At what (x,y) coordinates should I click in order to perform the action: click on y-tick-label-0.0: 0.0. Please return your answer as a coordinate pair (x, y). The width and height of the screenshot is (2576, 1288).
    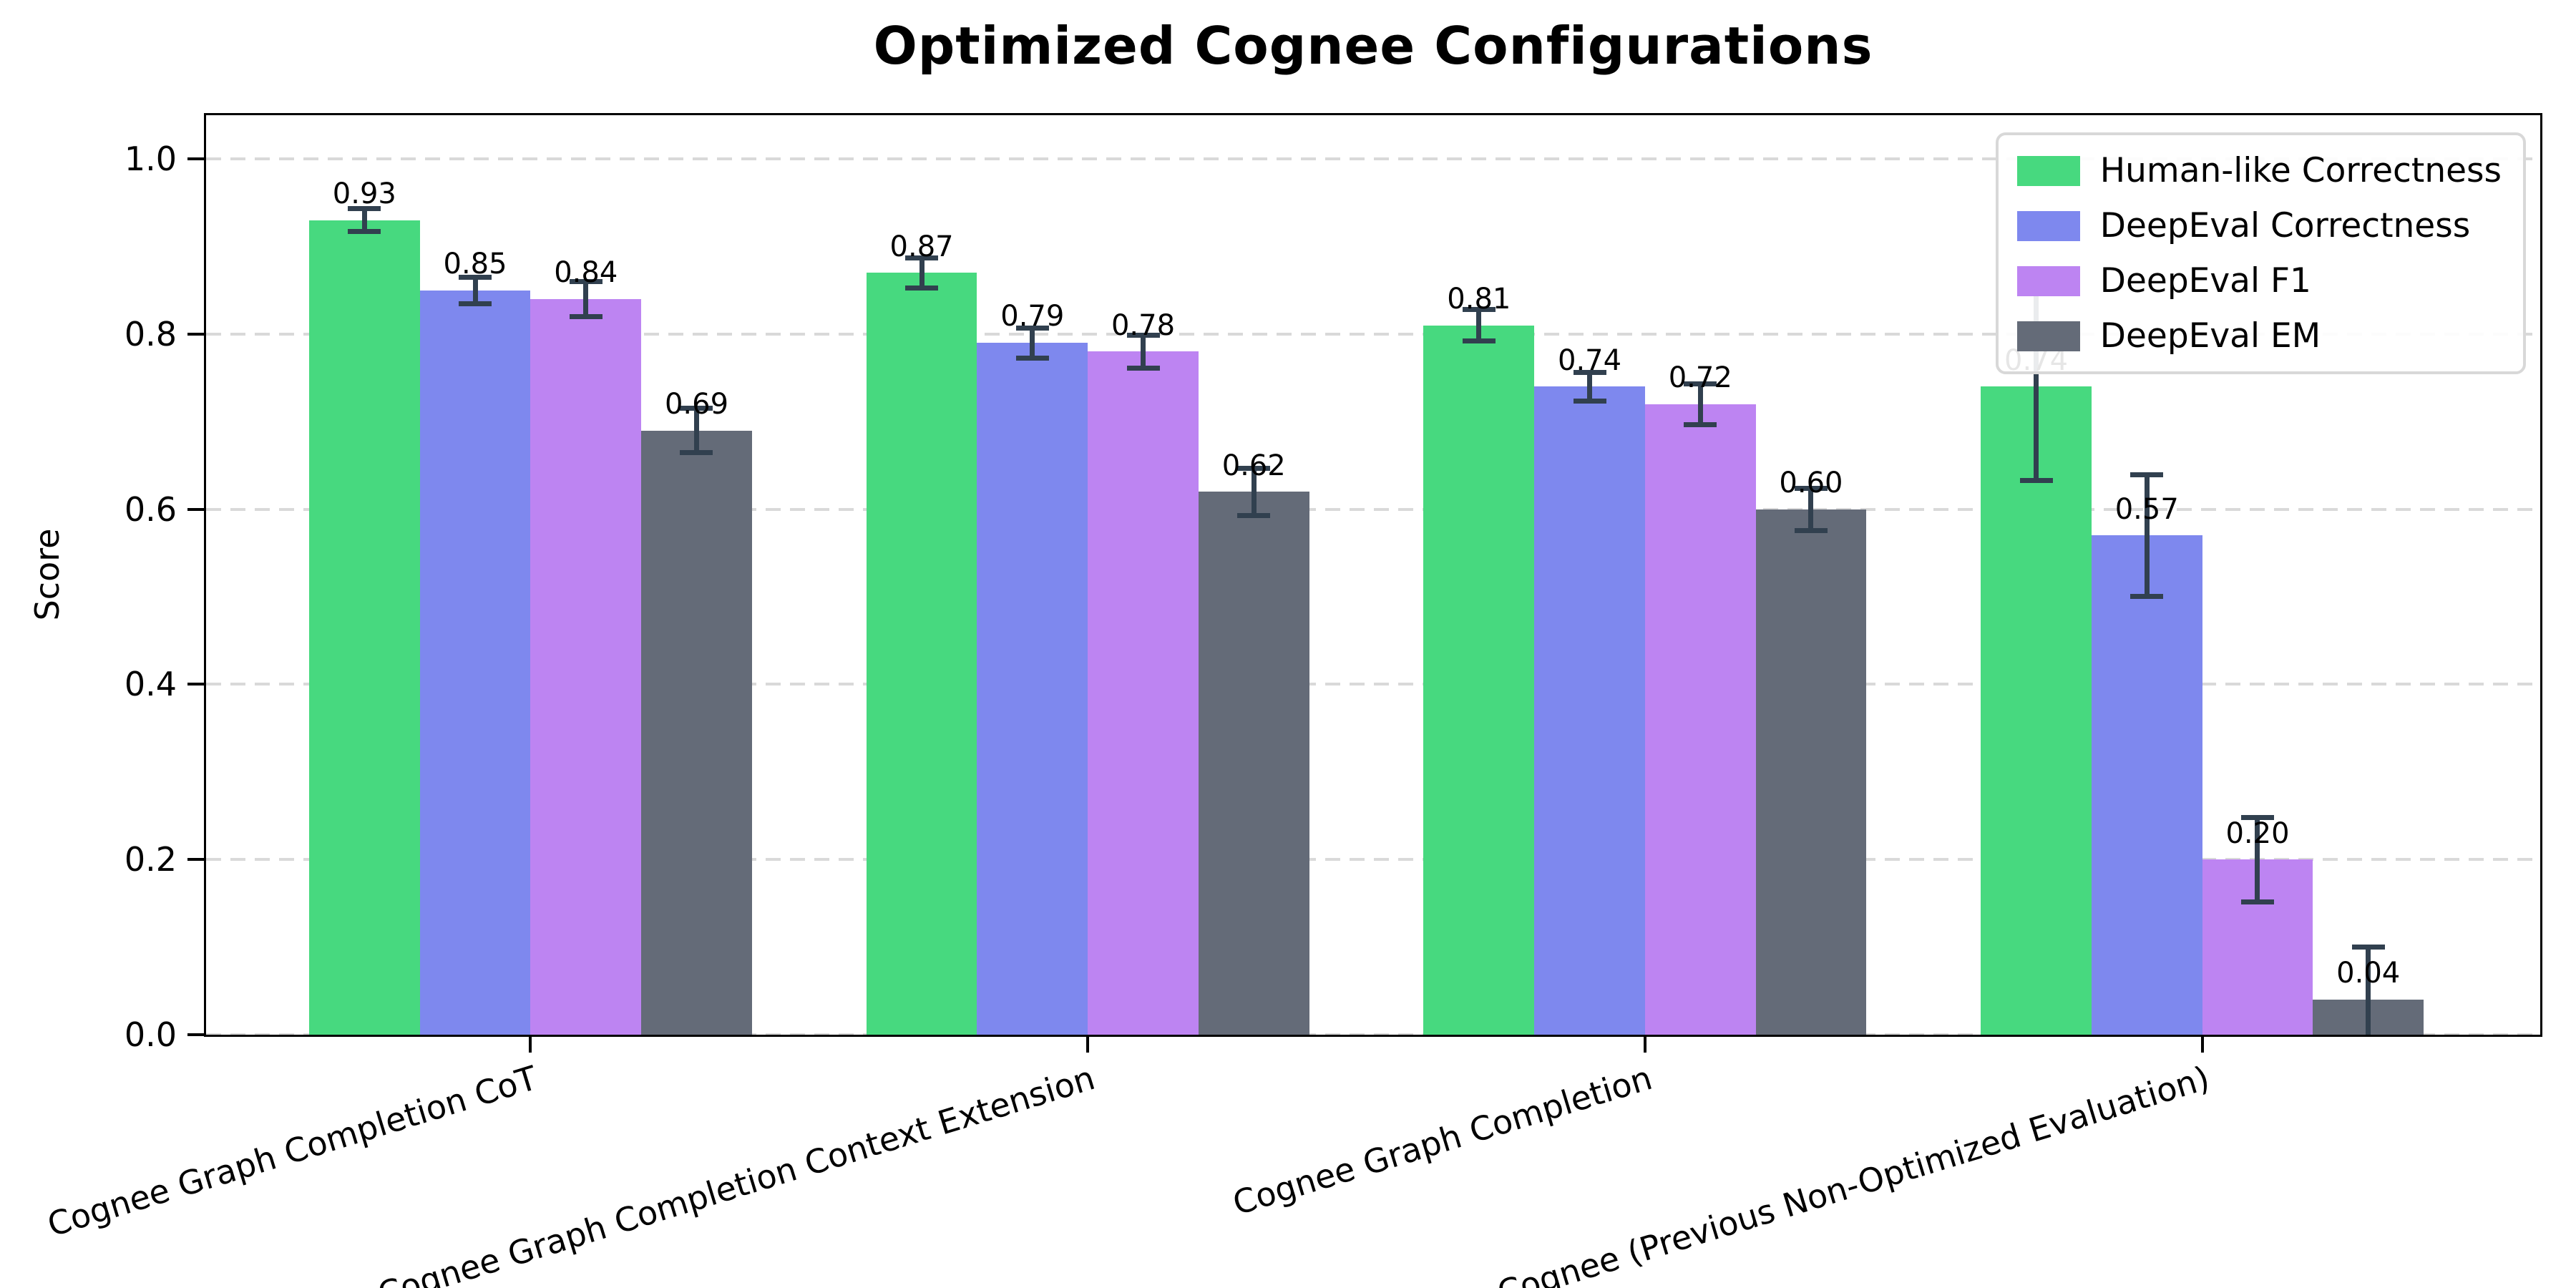
    Looking at the image, I should click on (150, 1034).